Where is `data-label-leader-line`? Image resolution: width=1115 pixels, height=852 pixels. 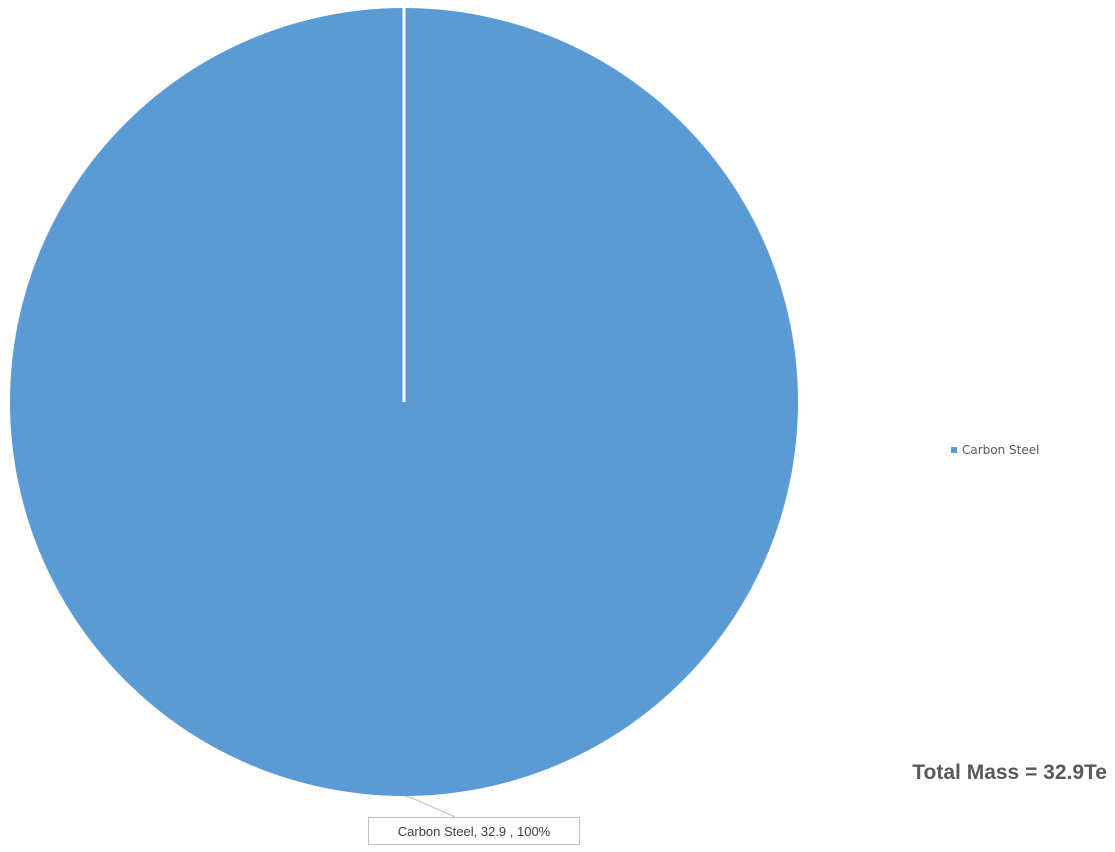 data-label-leader-line is located at coordinates (429, 806).